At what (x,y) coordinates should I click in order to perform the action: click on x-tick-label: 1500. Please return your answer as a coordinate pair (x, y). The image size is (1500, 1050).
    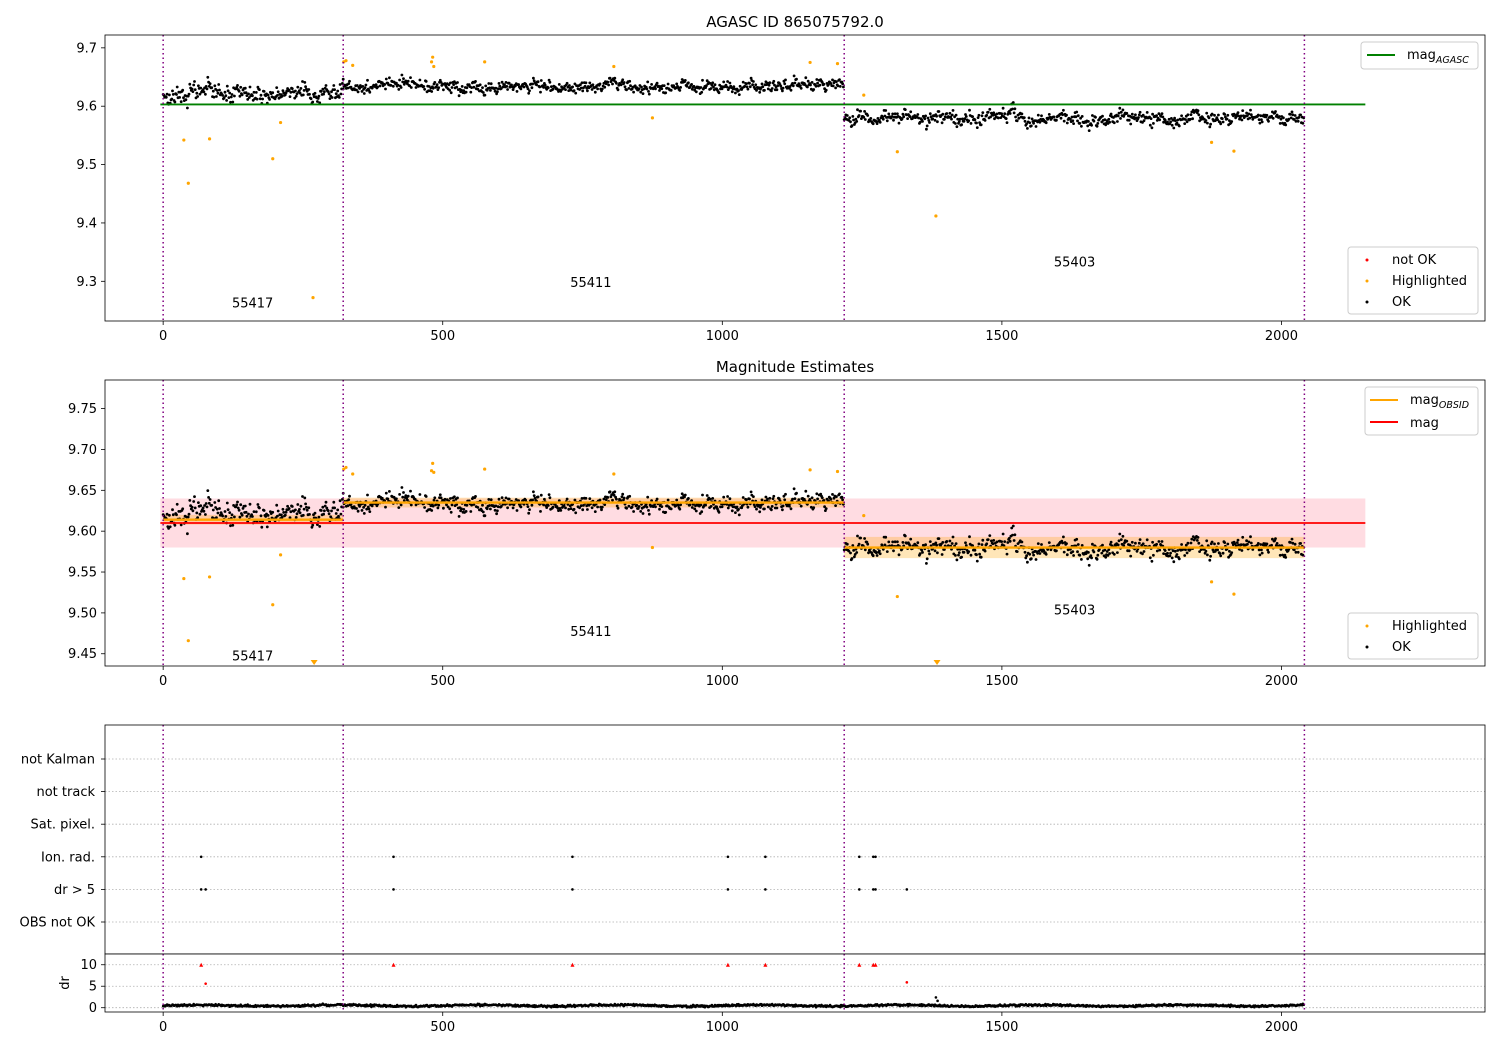
    Looking at the image, I should click on (1001, 336).